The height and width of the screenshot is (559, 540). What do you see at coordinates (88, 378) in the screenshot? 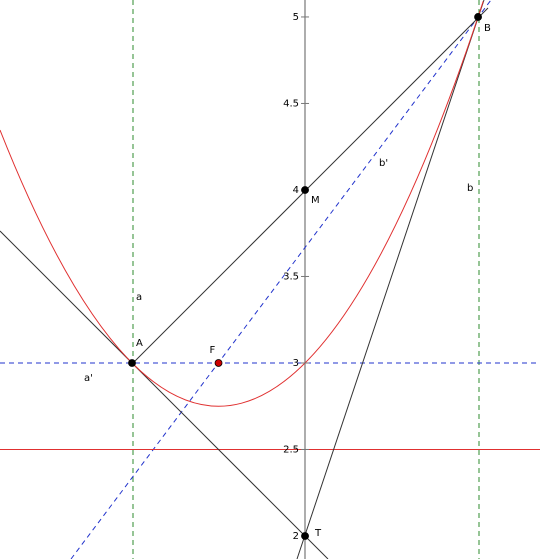
I see `line-label: a'` at bounding box center [88, 378].